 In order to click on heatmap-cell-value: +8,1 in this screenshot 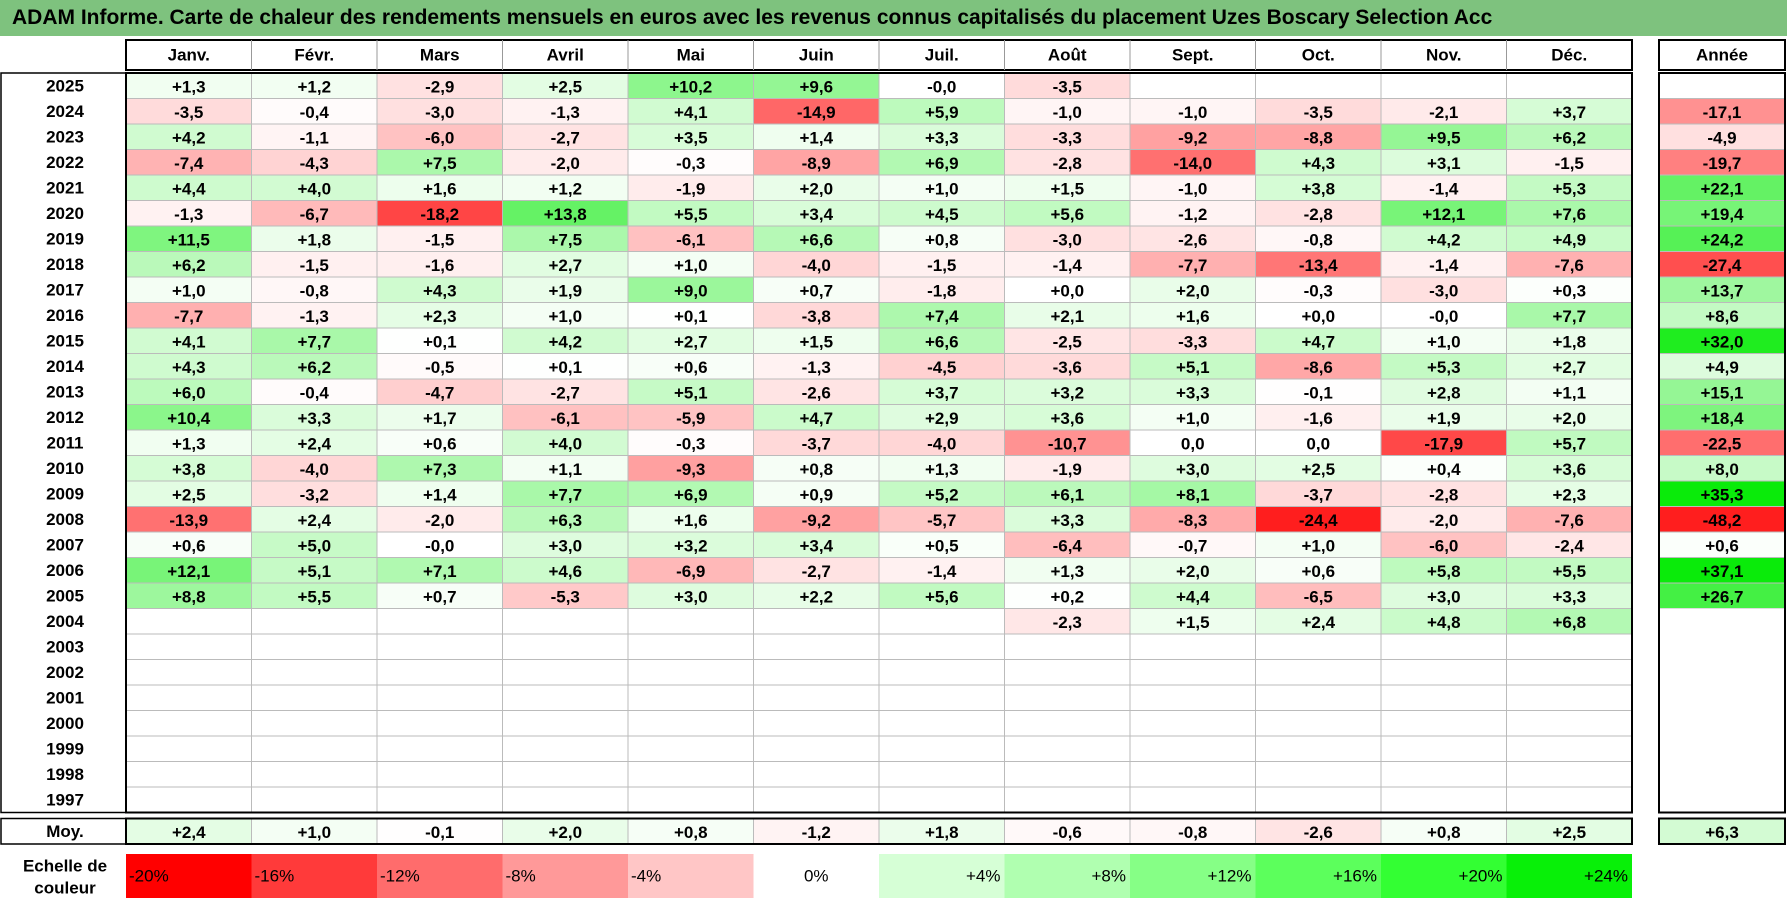, I will do `click(1193, 494)`.